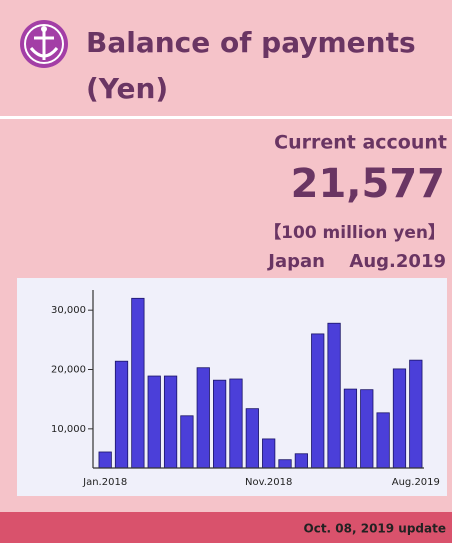 Image resolution: width=452 pixels, height=543 pixels. Describe the element at coordinates (295, 261) in the screenshot. I see `region: Japan` at that location.